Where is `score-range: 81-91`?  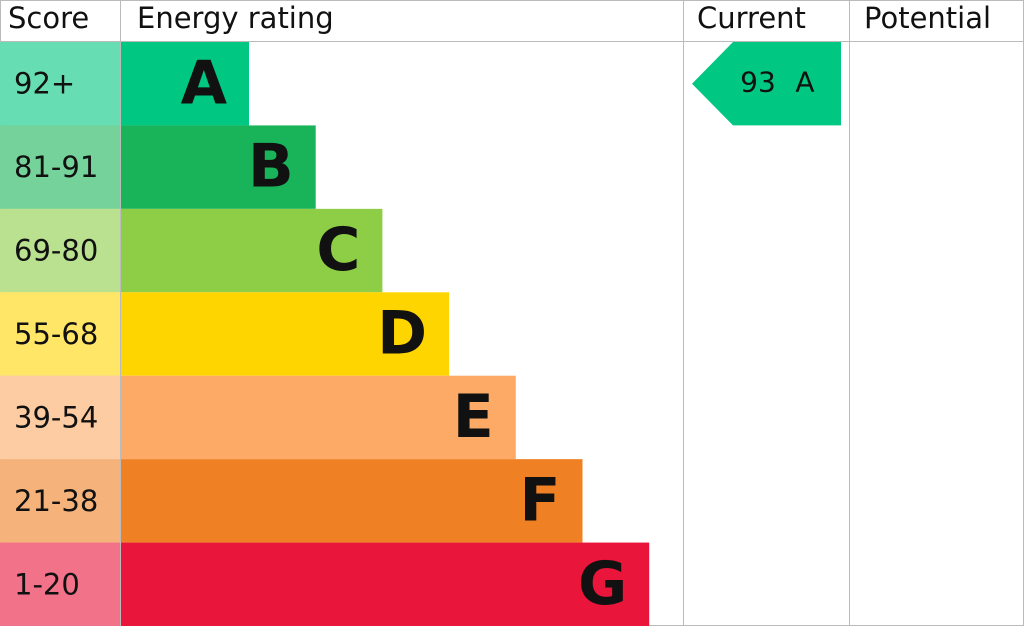 score-range: 81-91 is located at coordinates (56, 167).